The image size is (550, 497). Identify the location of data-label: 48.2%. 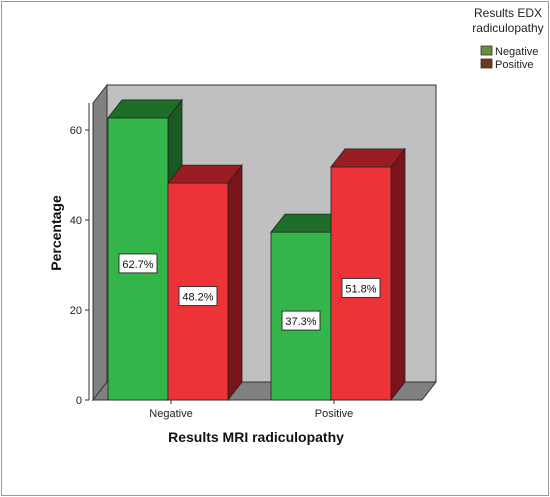
(197, 298).